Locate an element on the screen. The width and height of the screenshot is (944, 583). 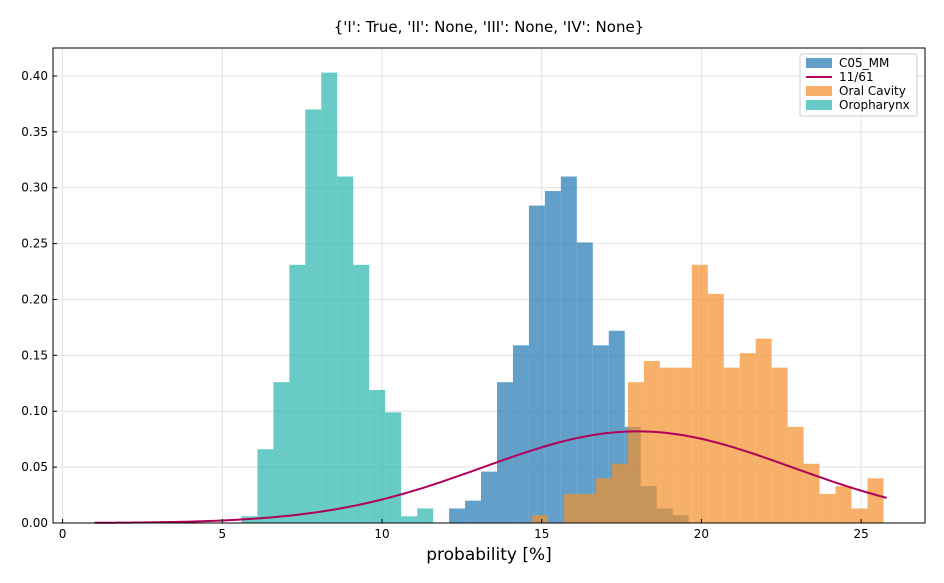
legend-label: Oral Cavity is located at coordinates (872, 91).